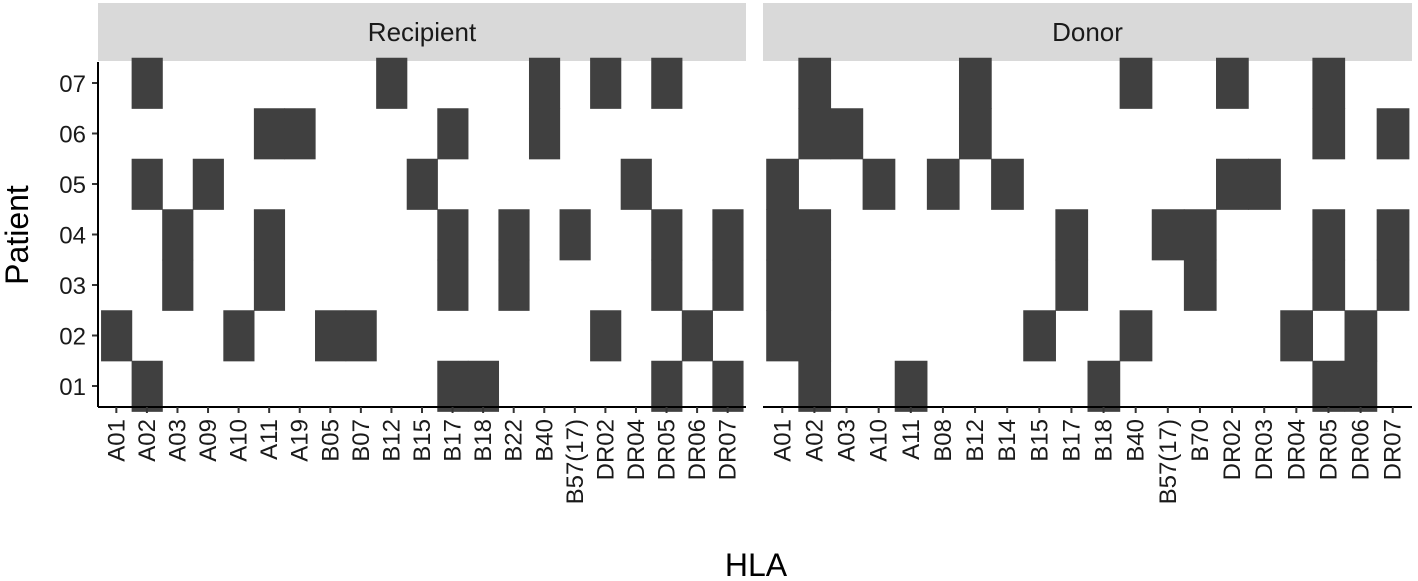 The height and width of the screenshot is (581, 1418). Describe the element at coordinates (636, 449) in the screenshot. I see `recipient-x-tick-label-DR04: DR04` at that location.